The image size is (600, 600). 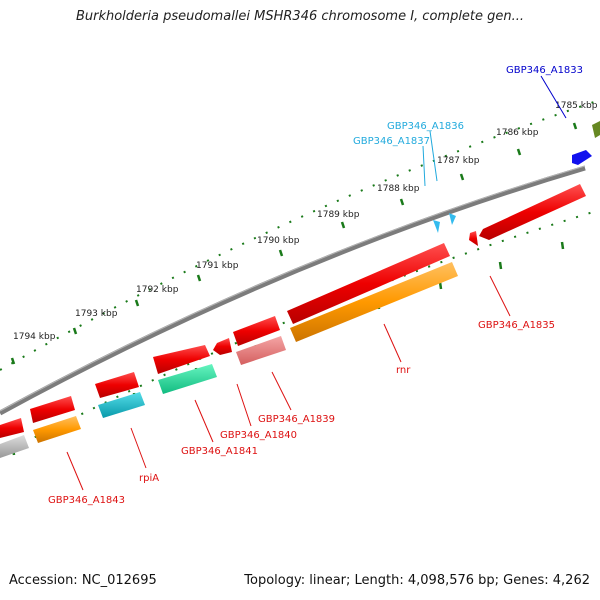 What do you see at coordinates (258, 435) in the screenshot?
I see `gene-label-A1840: GBP346_A1840` at bounding box center [258, 435].